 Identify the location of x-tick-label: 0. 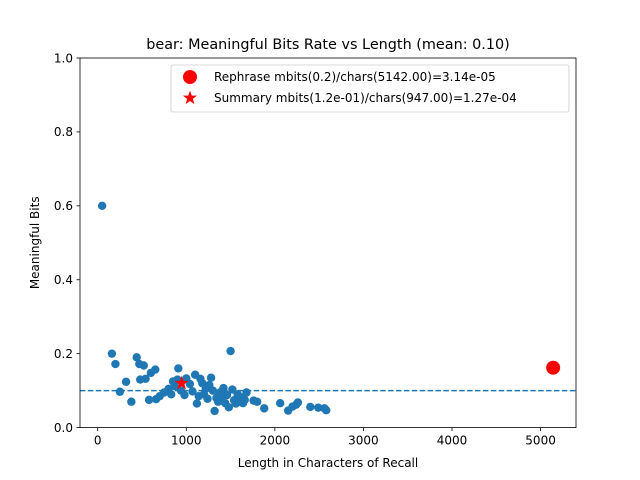
(98, 441).